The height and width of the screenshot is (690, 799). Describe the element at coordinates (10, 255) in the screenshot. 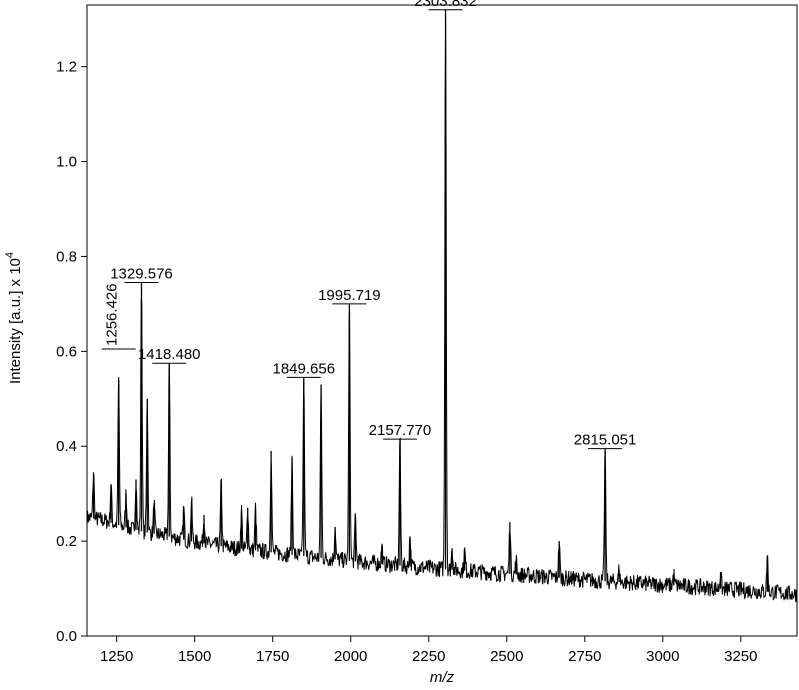

I see `y-axis-title-exponent: 4` at that location.